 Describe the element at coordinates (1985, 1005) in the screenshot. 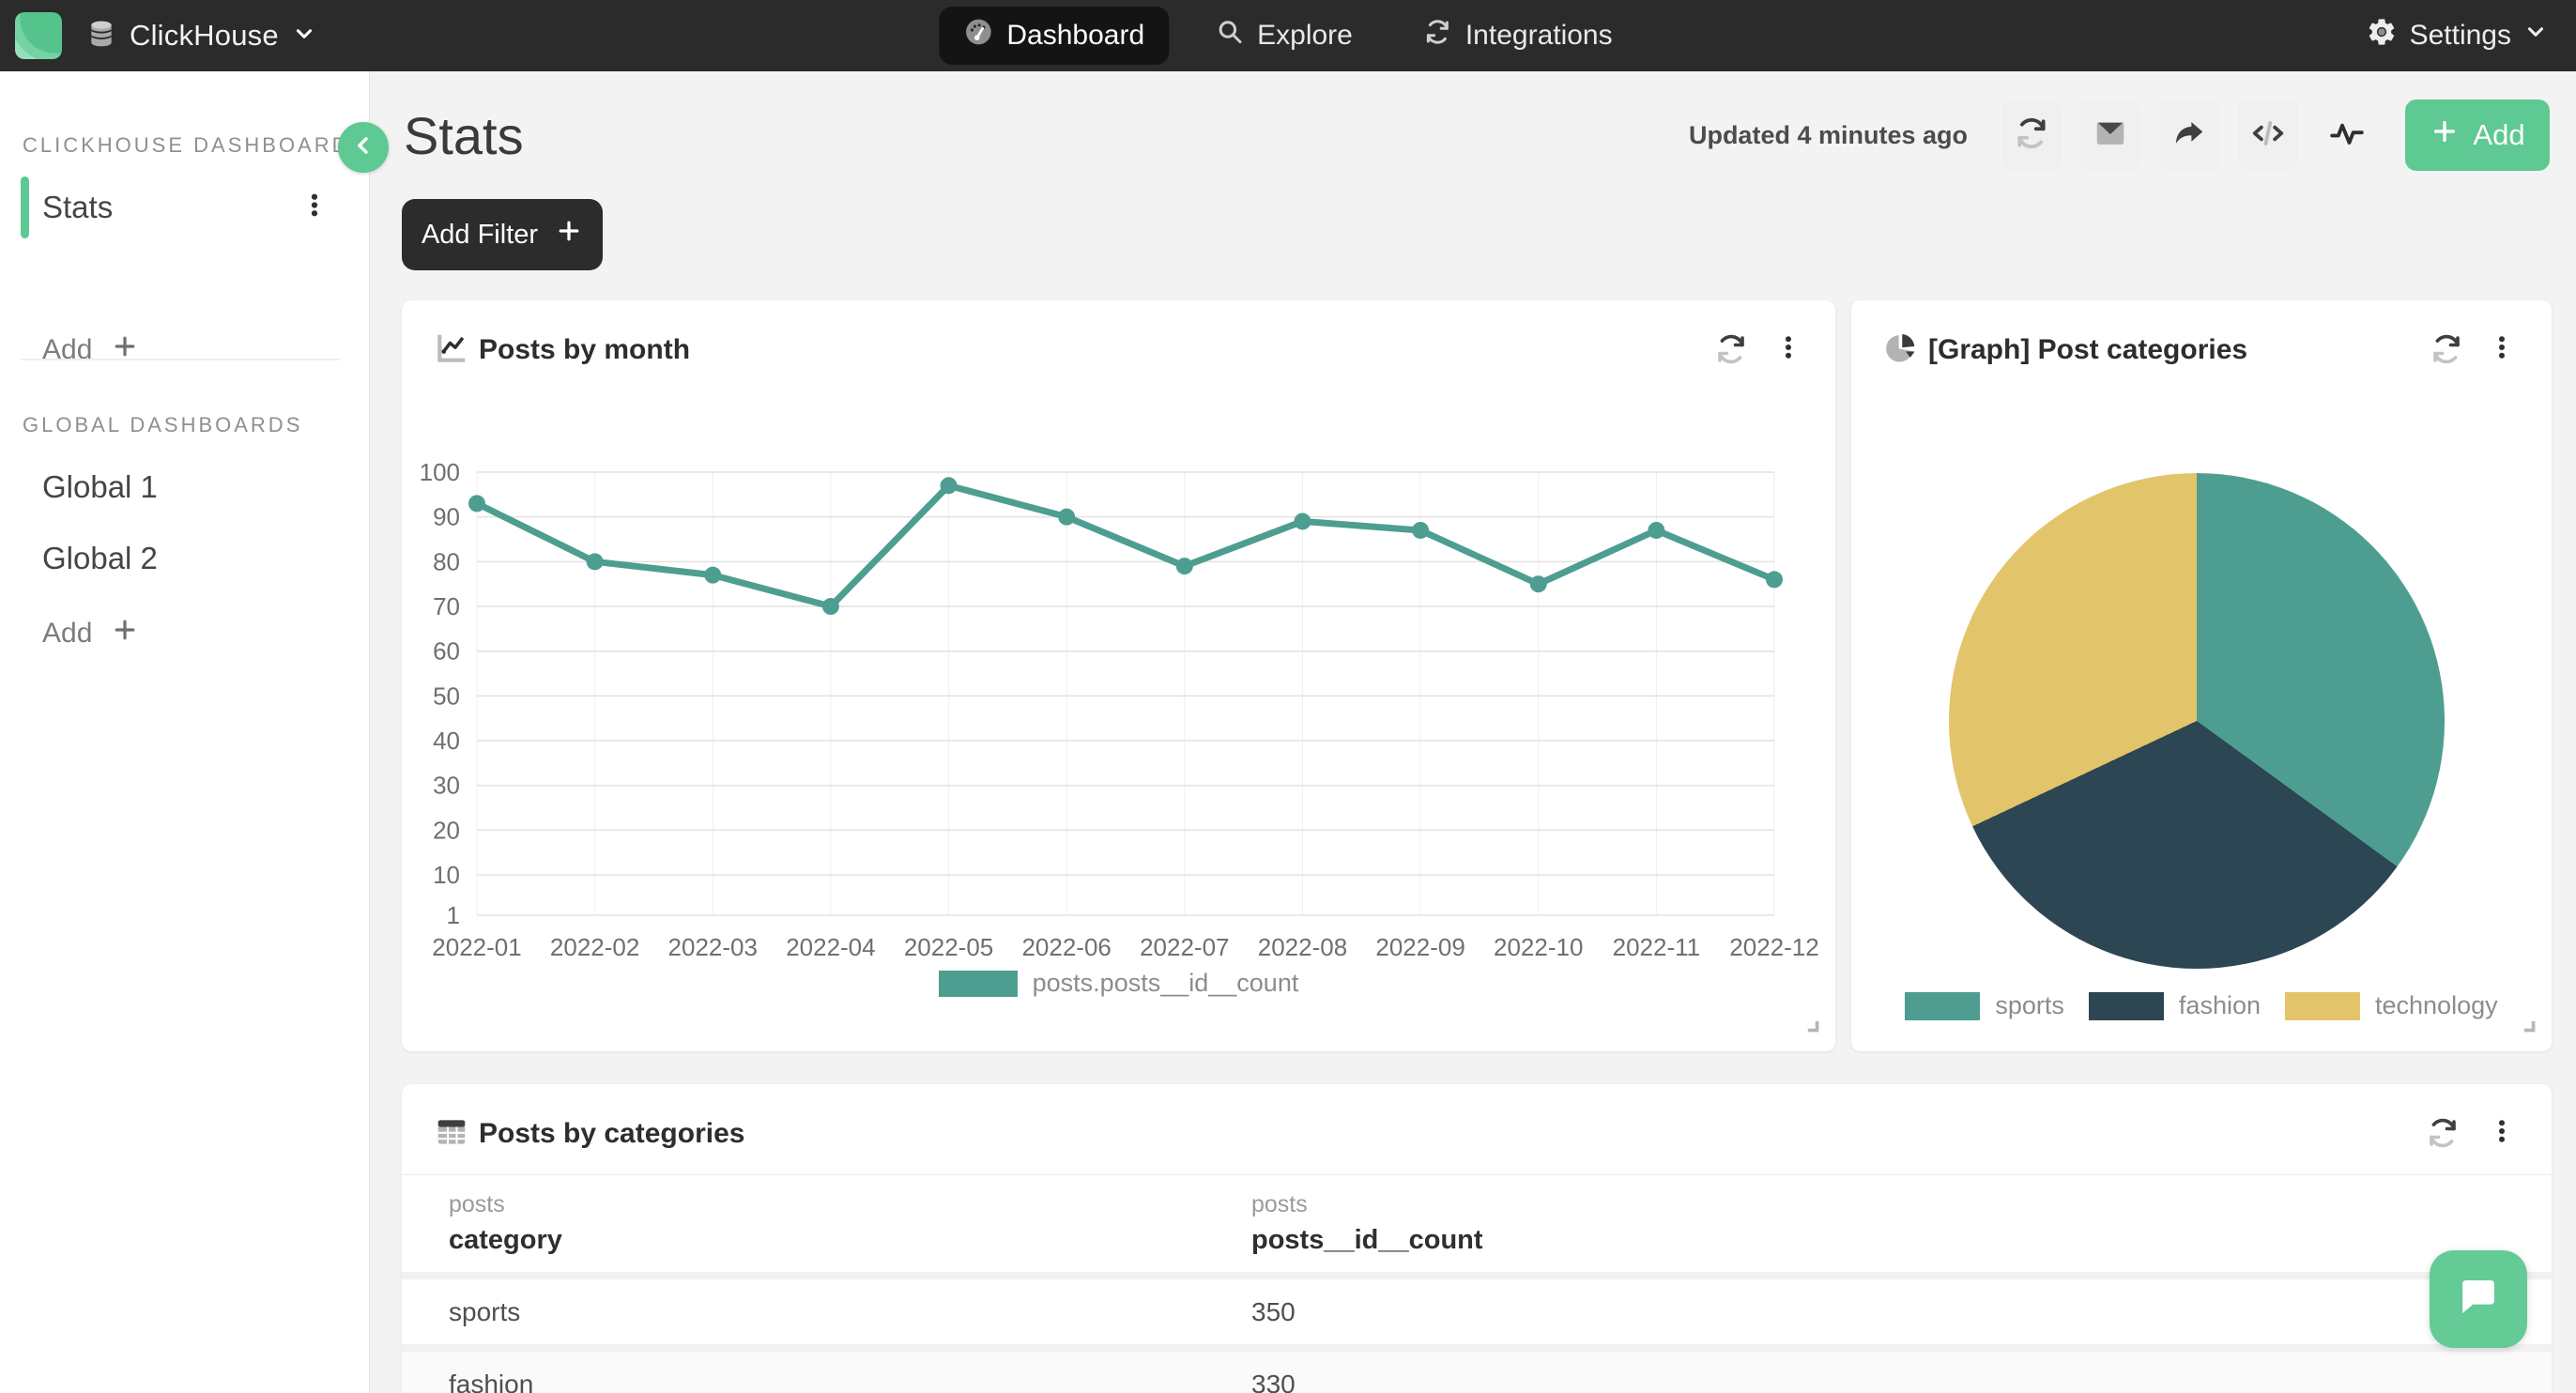

I see `legend-item: sports` at that location.